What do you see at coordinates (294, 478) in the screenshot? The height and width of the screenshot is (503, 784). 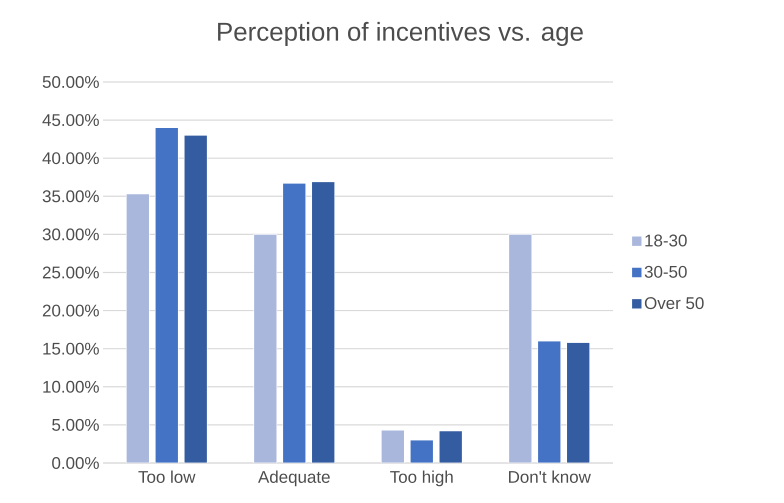 I see `x-tick-label: Adequate` at bounding box center [294, 478].